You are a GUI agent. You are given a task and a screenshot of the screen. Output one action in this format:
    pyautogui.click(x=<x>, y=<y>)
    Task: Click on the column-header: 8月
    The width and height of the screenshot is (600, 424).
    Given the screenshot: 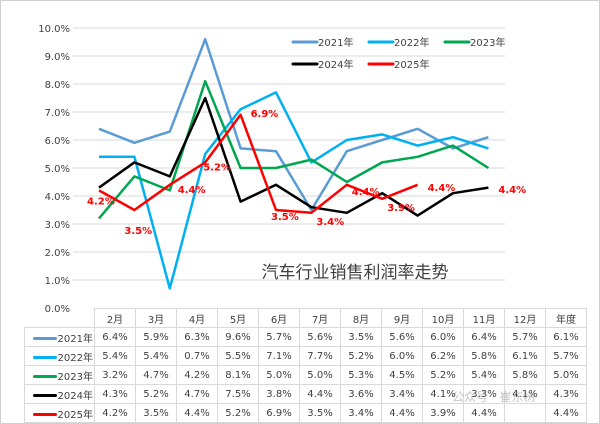 What is the action you would take?
    pyautogui.click(x=361, y=318)
    